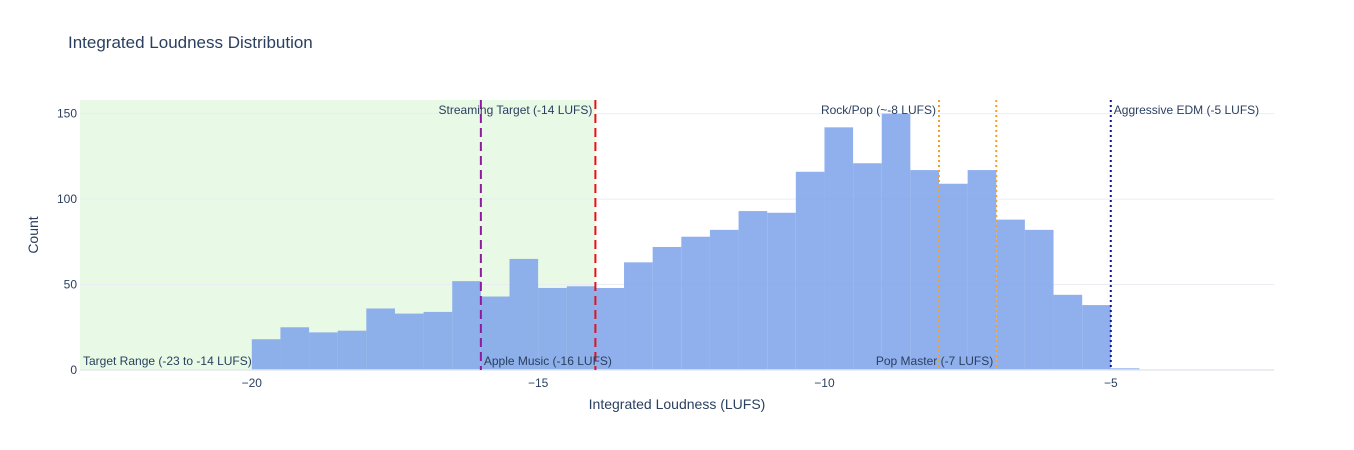 This screenshot has width=1354, height=450. What do you see at coordinates (516, 110) in the screenshot?
I see `reference-line-label: Streaming Target (-14 LUFS)` at bounding box center [516, 110].